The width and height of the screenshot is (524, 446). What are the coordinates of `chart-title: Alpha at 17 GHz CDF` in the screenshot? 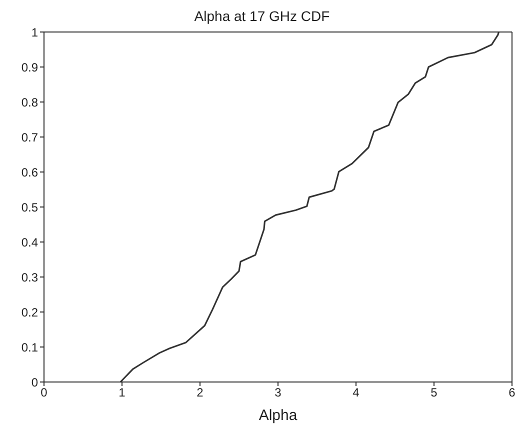 It's located at (262, 17).